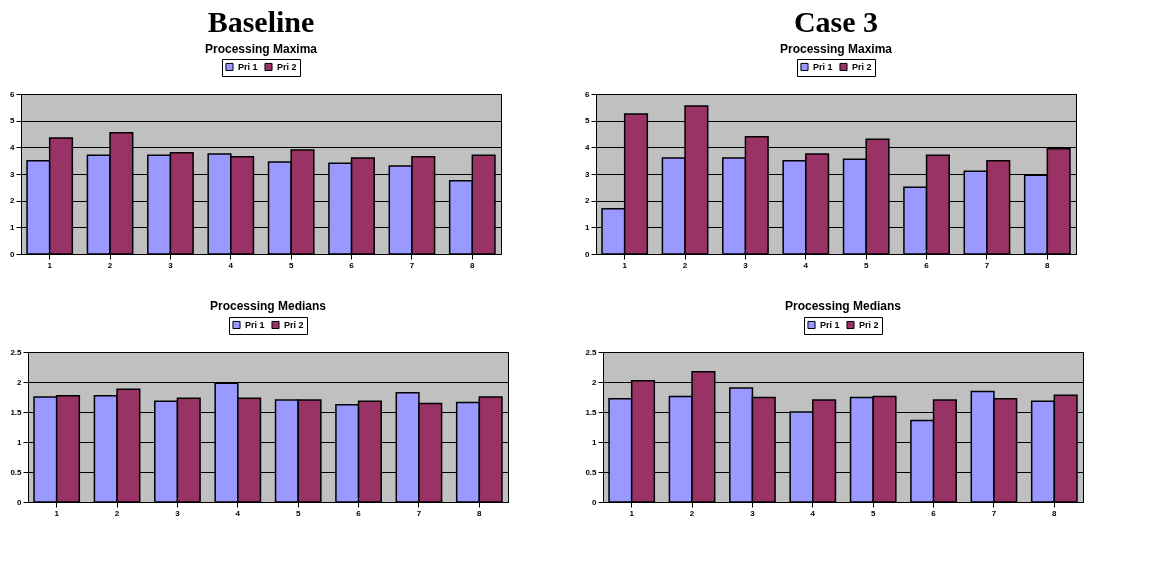  What do you see at coordinates (261, 21) in the screenshot?
I see `chart-title: Baseline` at bounding box center [261, 21].